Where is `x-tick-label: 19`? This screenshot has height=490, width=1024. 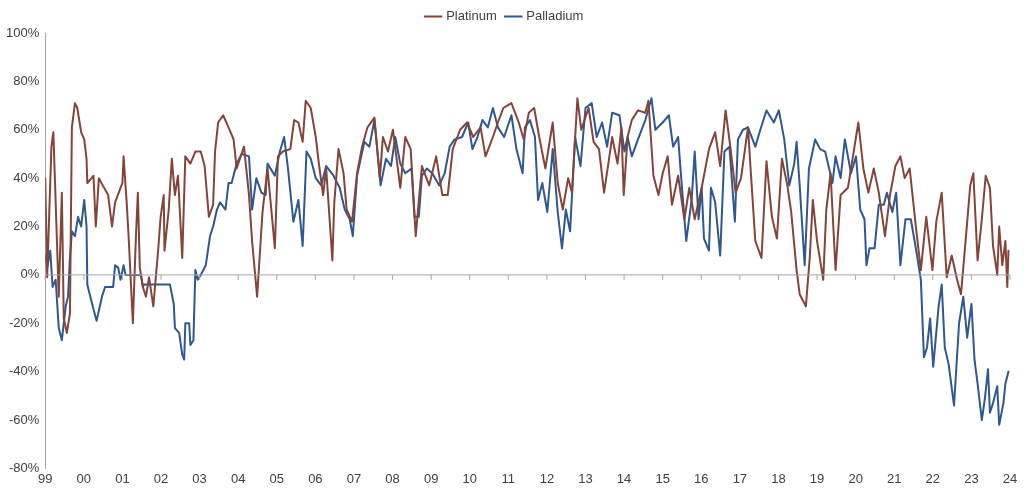 x-tick-label: 19 is located at coordinates (817, 478).